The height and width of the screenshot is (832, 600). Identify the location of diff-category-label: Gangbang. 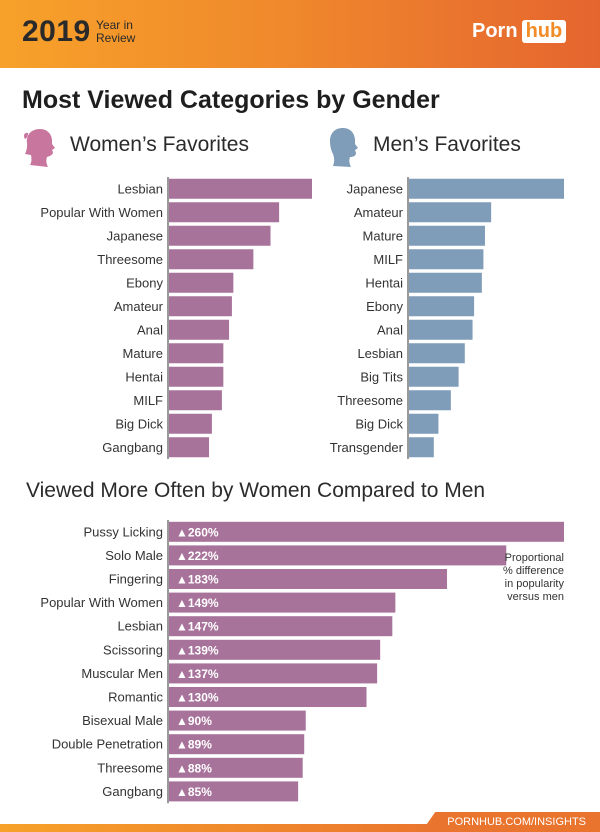
(132, 791).